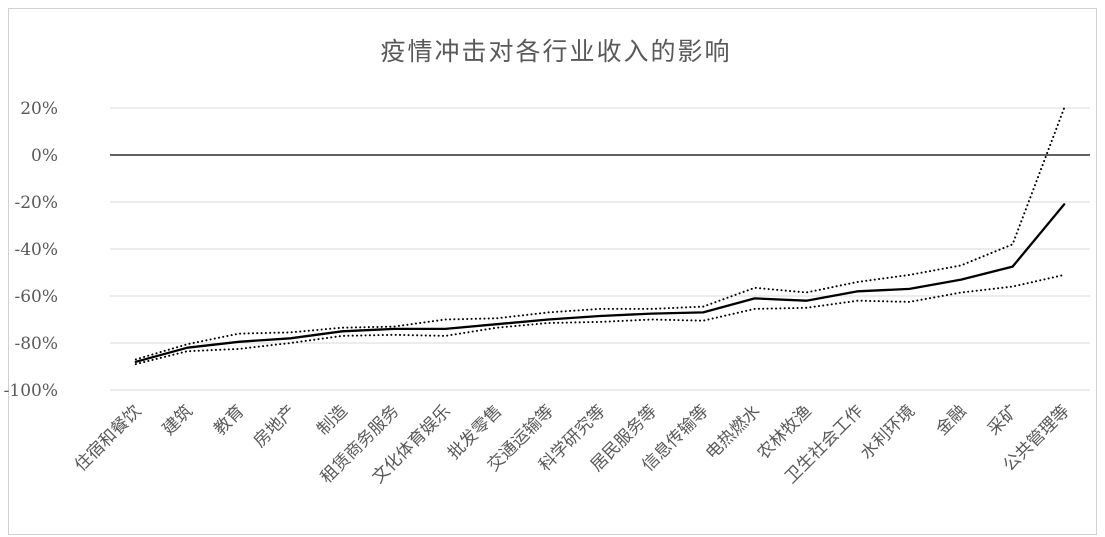 The height and width of the screenshot is (537, 1105). I want to click on x-category-label: 水利环境, so click(888, 432).